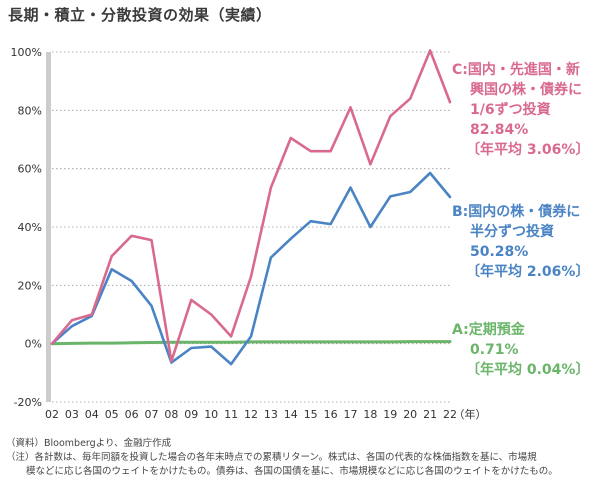 The image size is (612, 489). I want to click on x-tick-label: 07, so click(152, 414).